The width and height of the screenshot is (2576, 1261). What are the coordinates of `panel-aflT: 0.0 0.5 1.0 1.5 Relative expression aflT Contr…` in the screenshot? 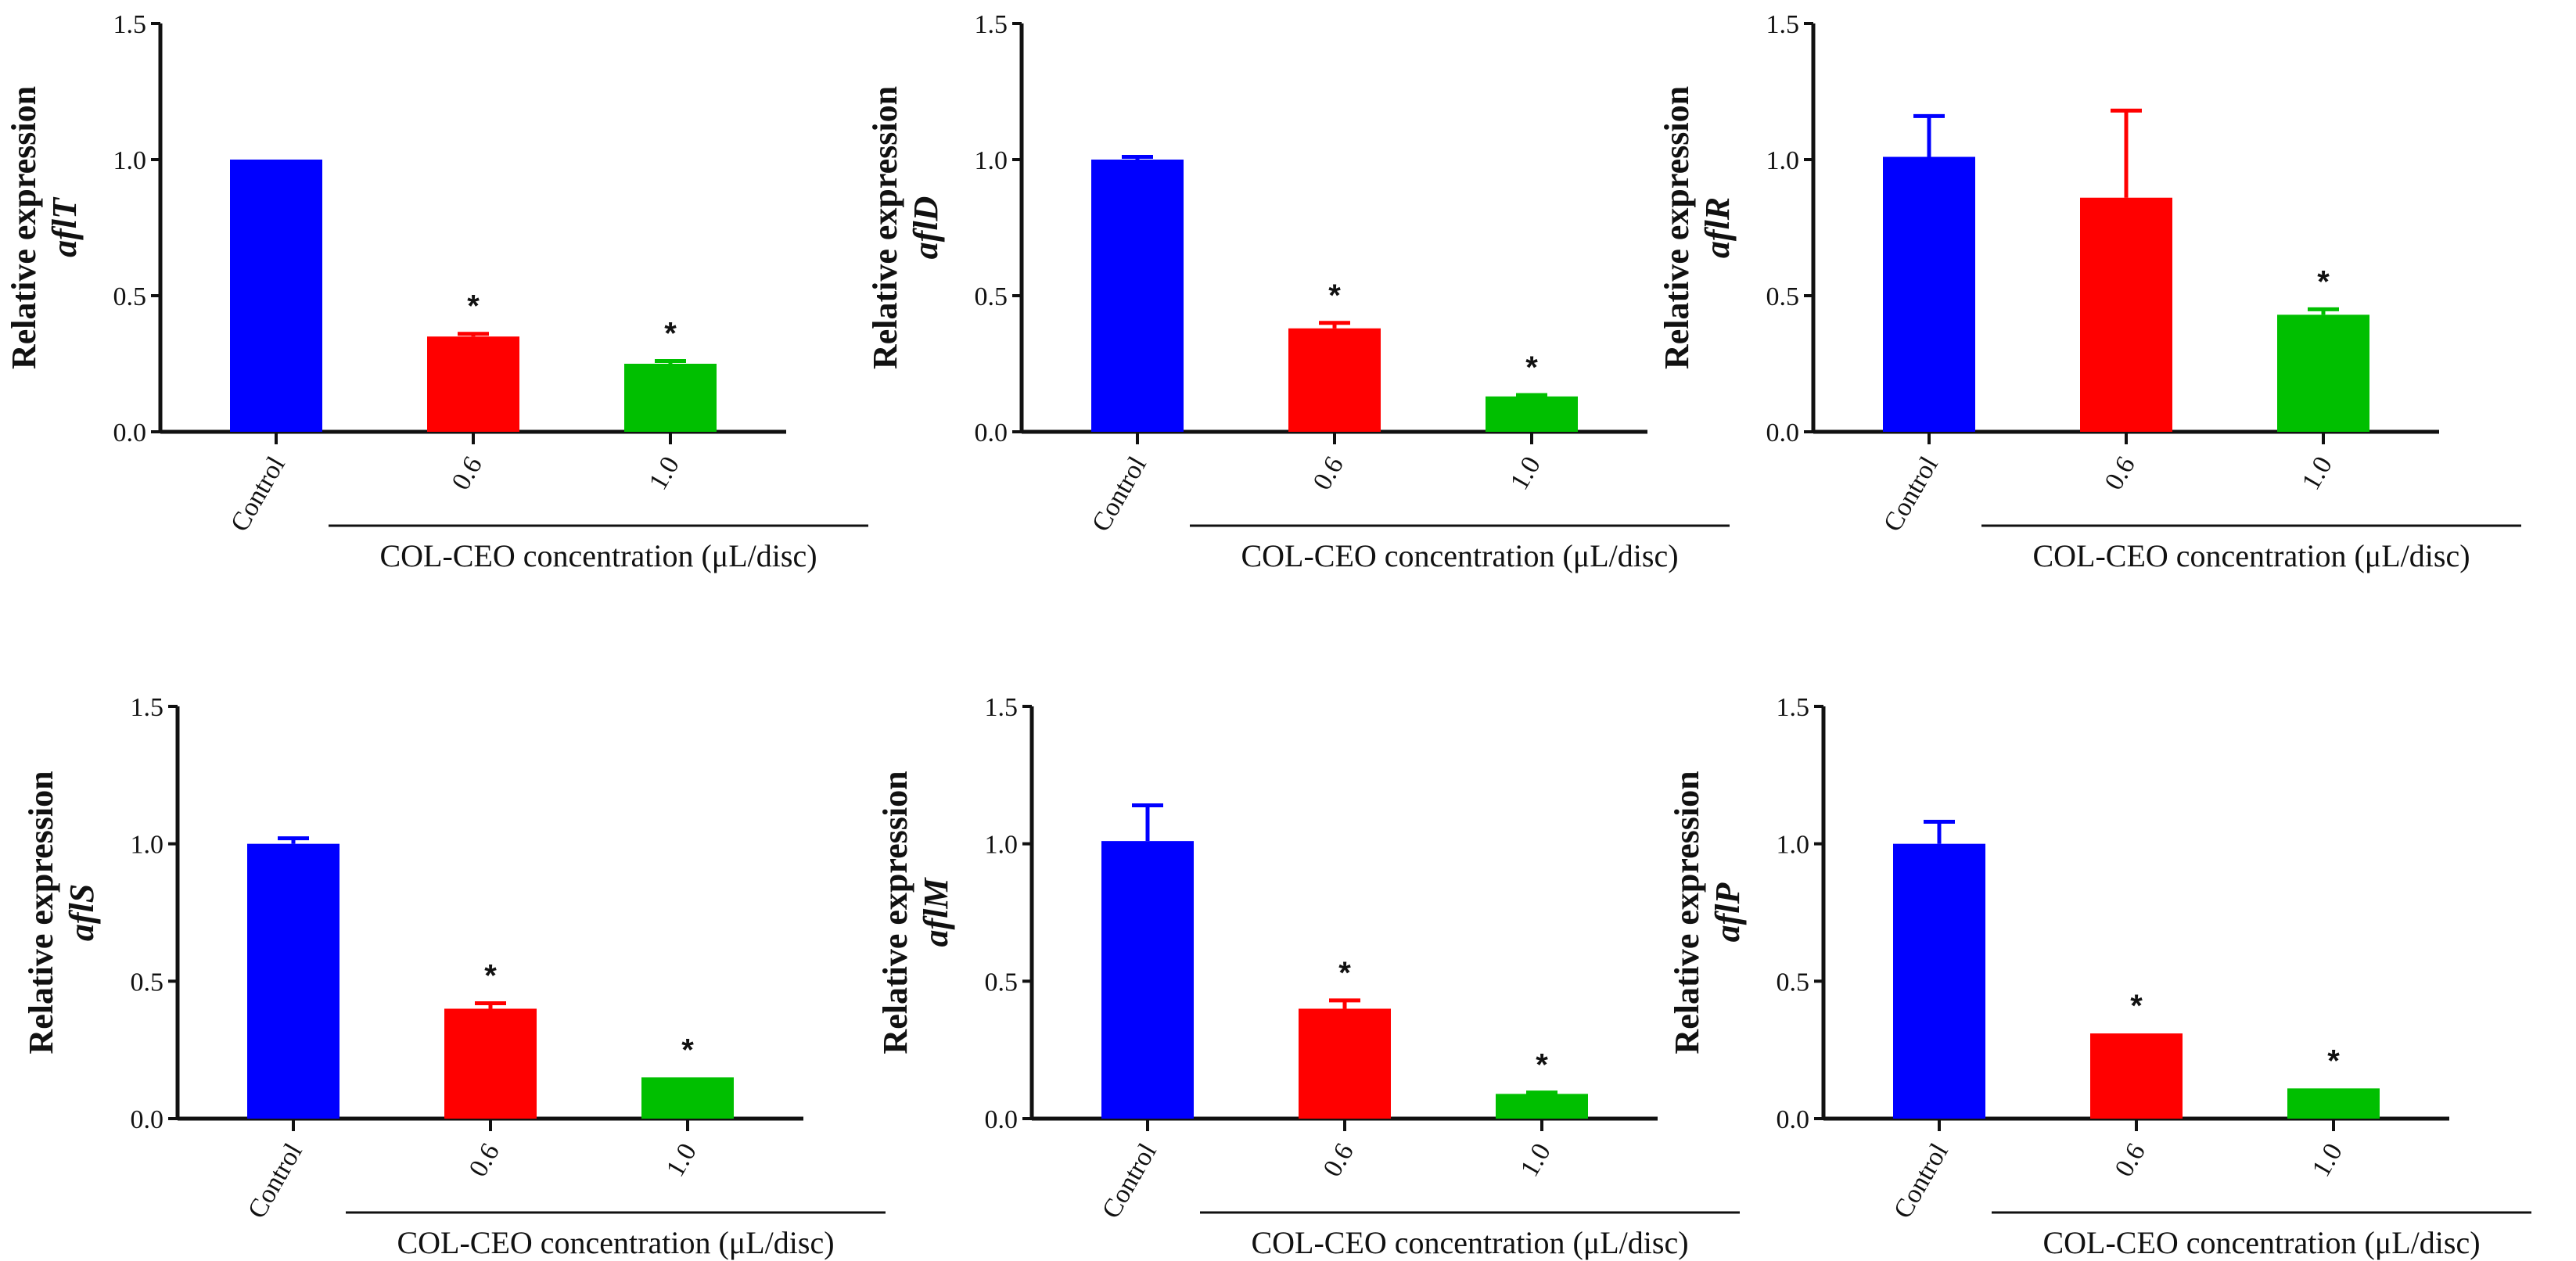 It's located at (436, 291).